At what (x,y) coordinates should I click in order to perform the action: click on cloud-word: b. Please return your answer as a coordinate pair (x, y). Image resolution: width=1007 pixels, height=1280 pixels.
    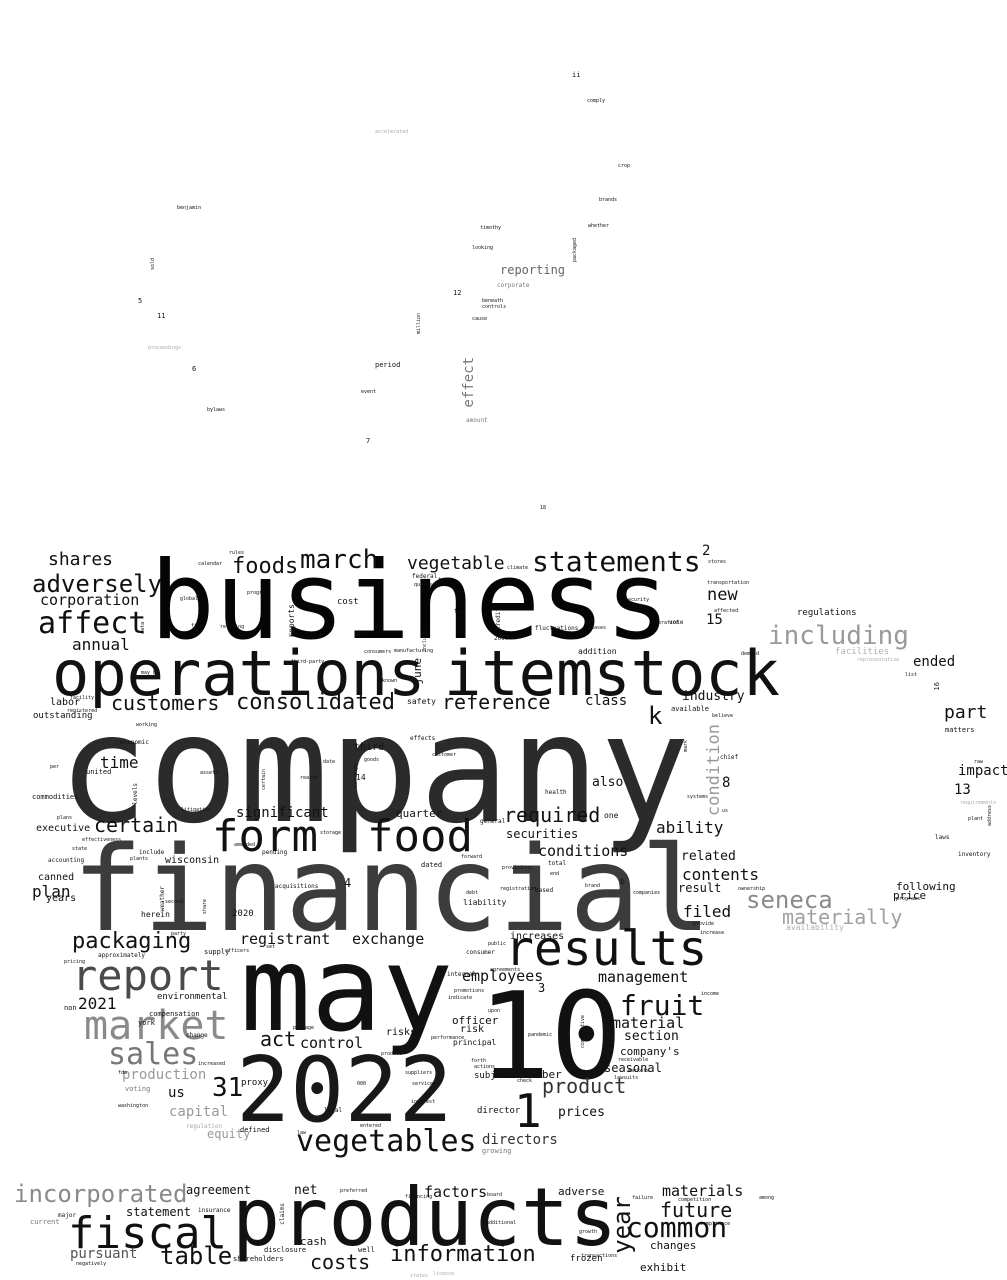
    Looking at the image, I should click on (622, 881).